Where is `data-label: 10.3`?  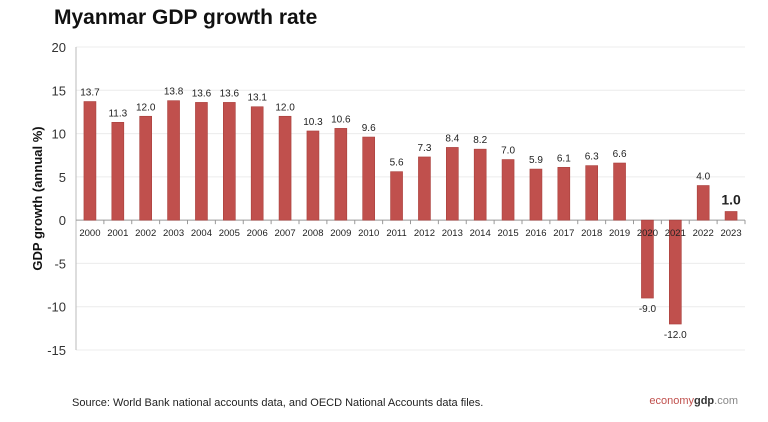 data-label: 10.3 is located at coordinates (313, 122).